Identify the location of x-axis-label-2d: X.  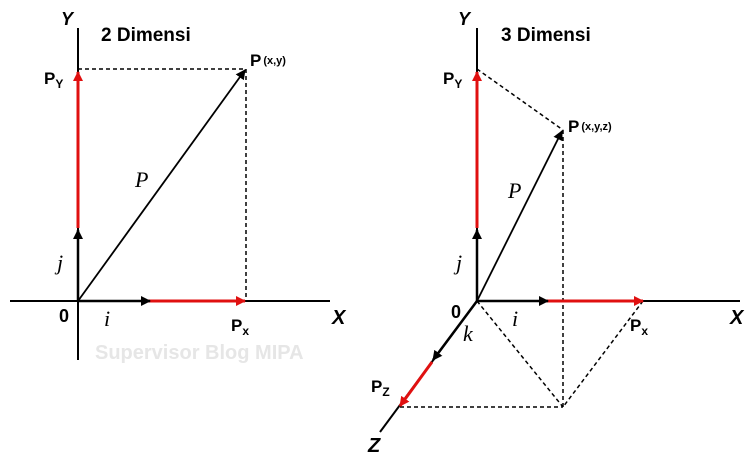
(339, 318).